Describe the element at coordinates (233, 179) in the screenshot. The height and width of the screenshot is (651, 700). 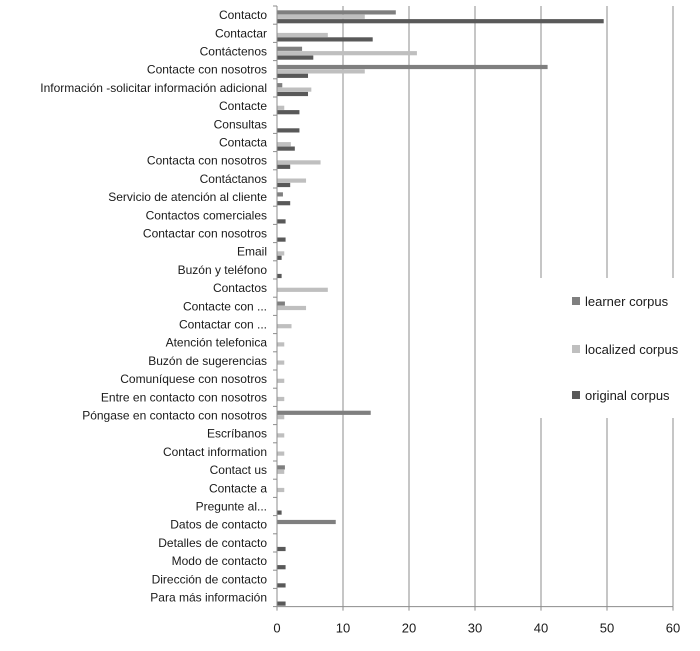
I see `y-tick-label: Contáctanos` at that location.